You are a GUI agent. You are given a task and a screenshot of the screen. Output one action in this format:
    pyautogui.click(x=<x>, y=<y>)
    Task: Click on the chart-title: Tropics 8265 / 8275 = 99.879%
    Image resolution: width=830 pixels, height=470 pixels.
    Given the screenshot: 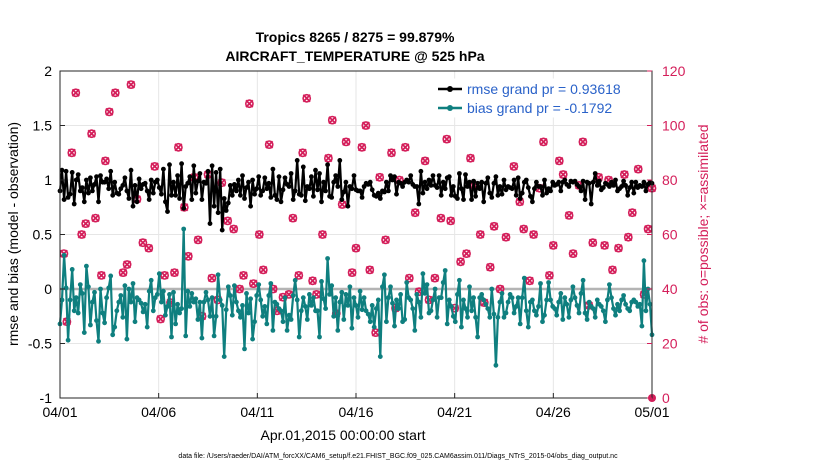 What is the action you would take?
    pyautogui.click(x=355, y=37)
    